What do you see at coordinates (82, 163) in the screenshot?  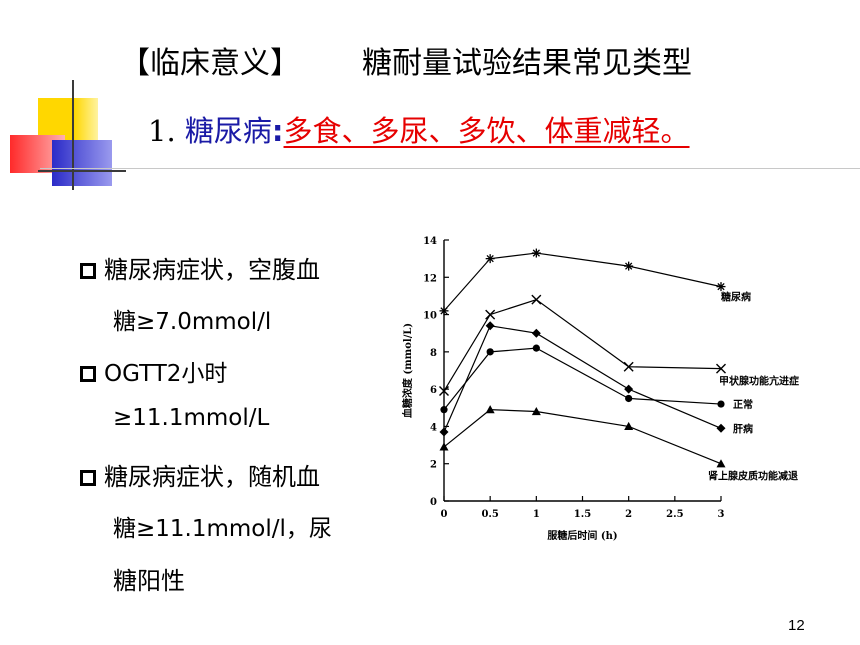 I see `decor-blue-square` at bounding box center [82, 163].